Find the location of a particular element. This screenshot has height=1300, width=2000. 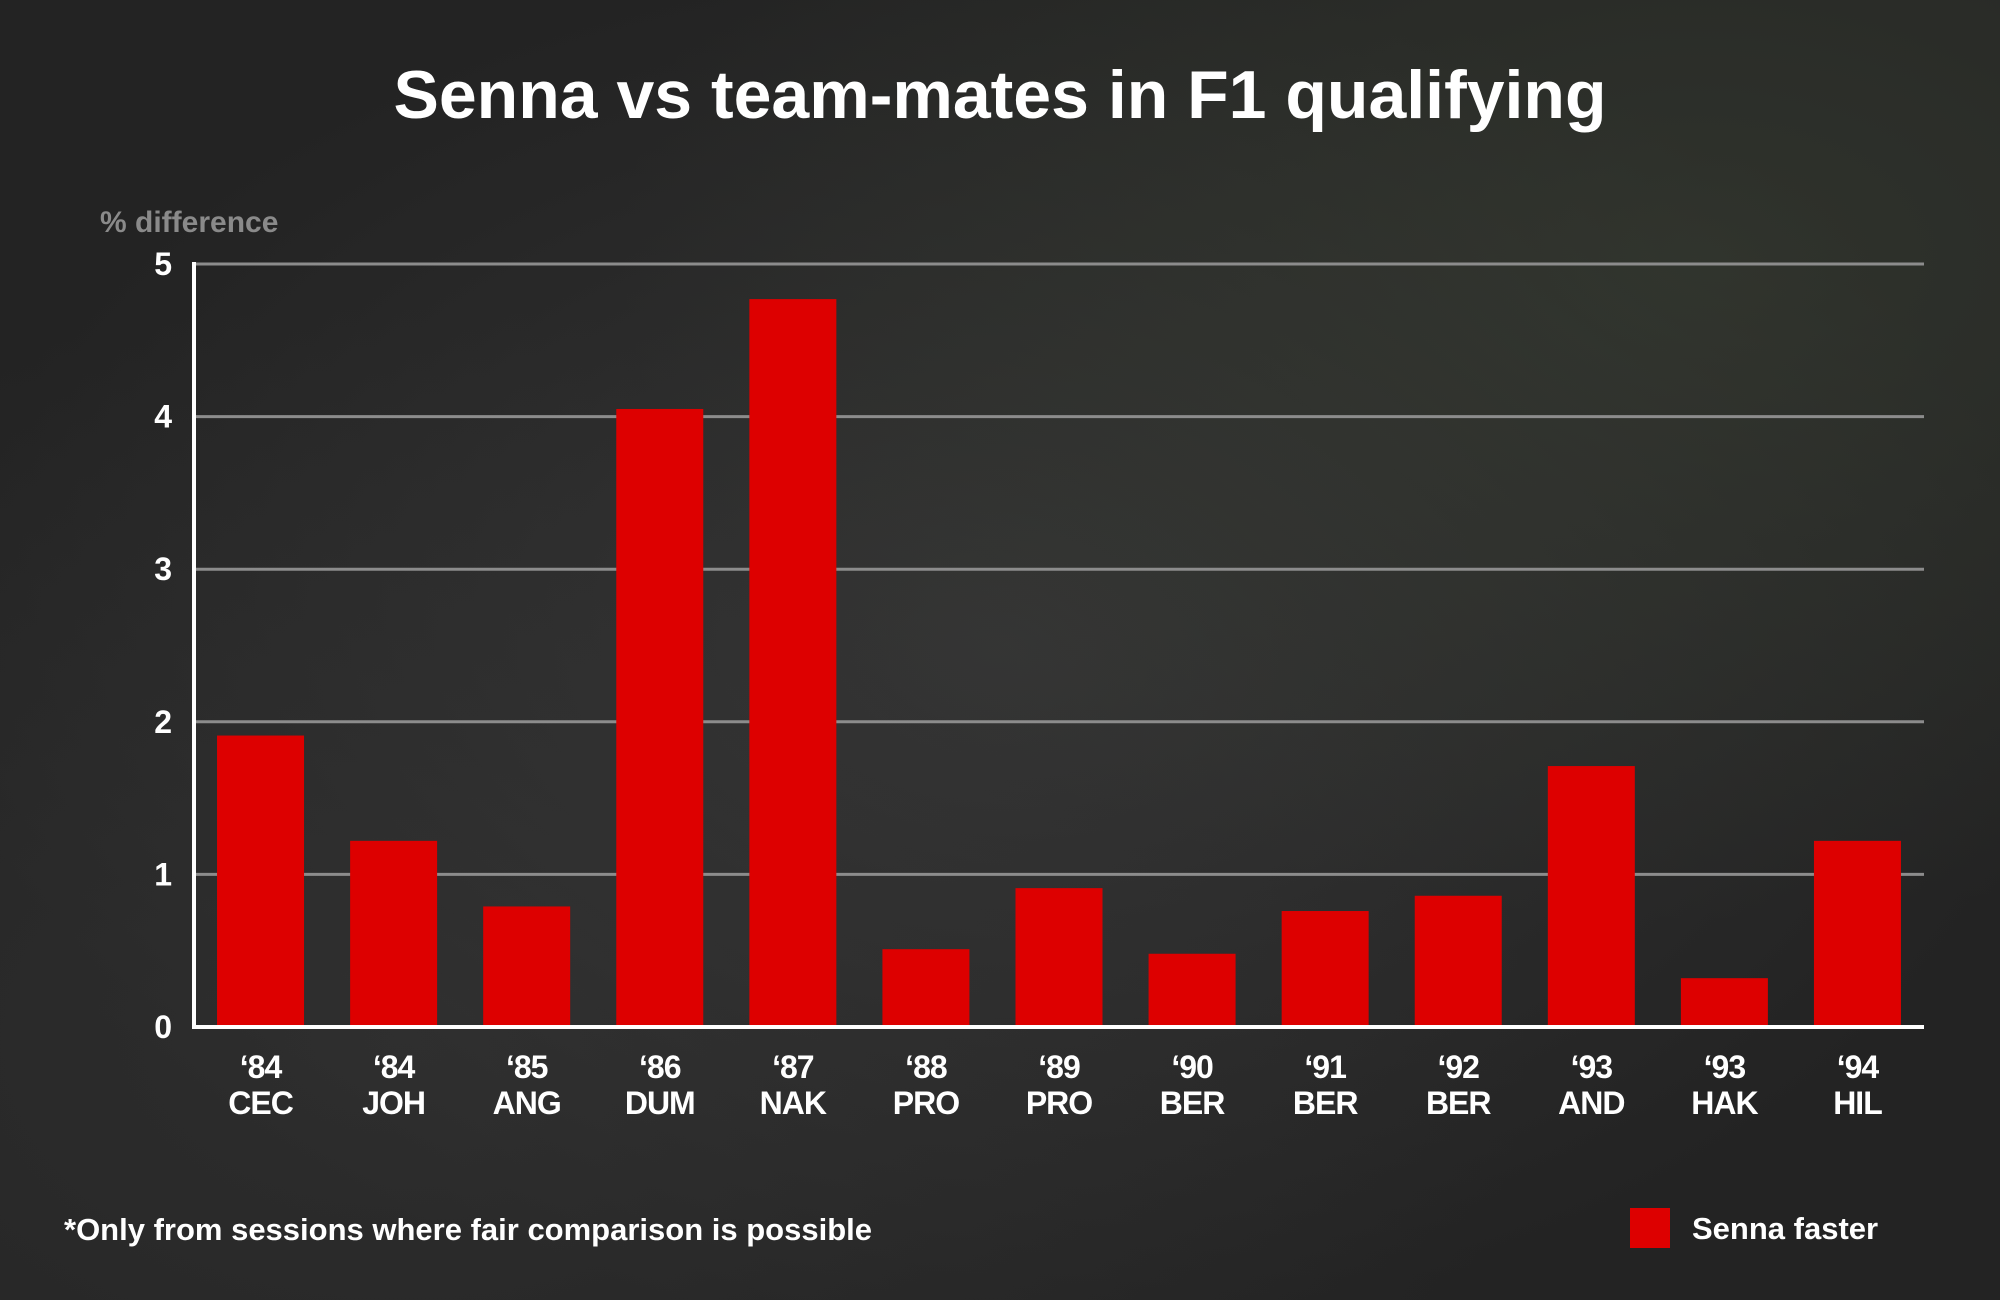

x-tick-driver: DUM is located at coordinates (660, 1103).